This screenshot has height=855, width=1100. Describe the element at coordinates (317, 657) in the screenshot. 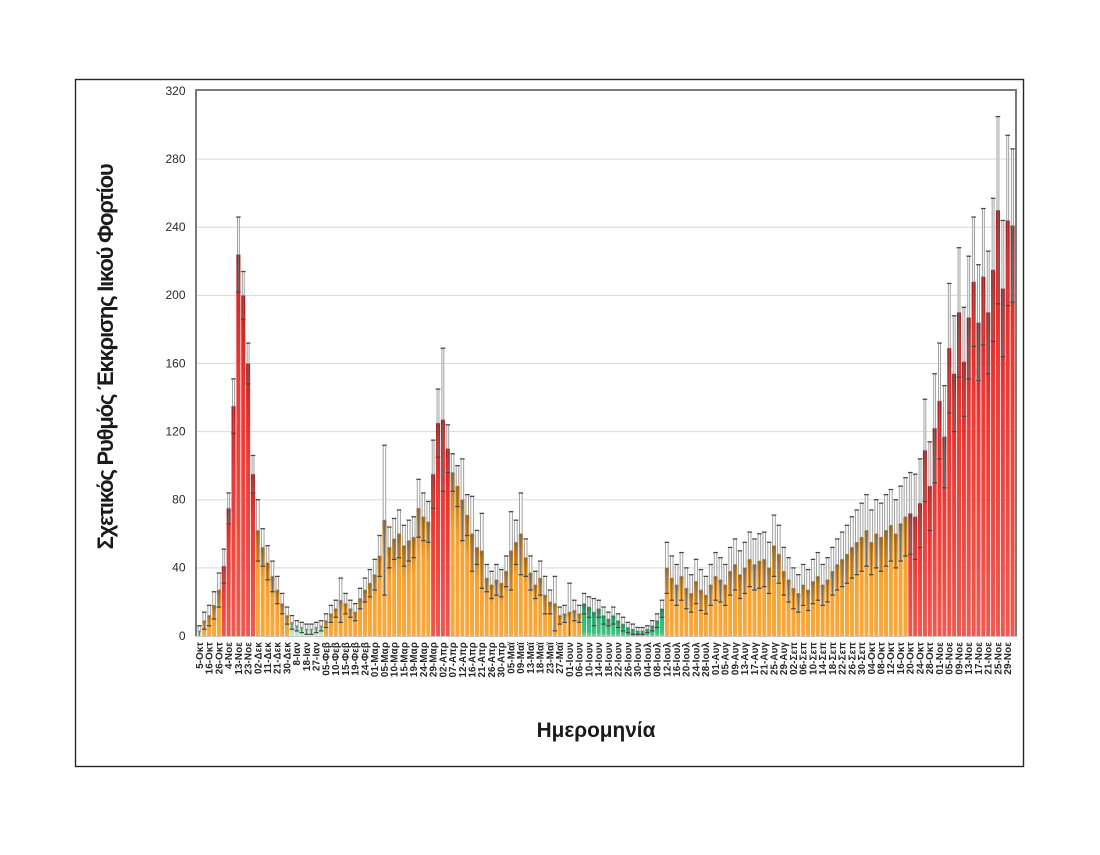

I see `svg-text: 27-Ιαν` at that location.